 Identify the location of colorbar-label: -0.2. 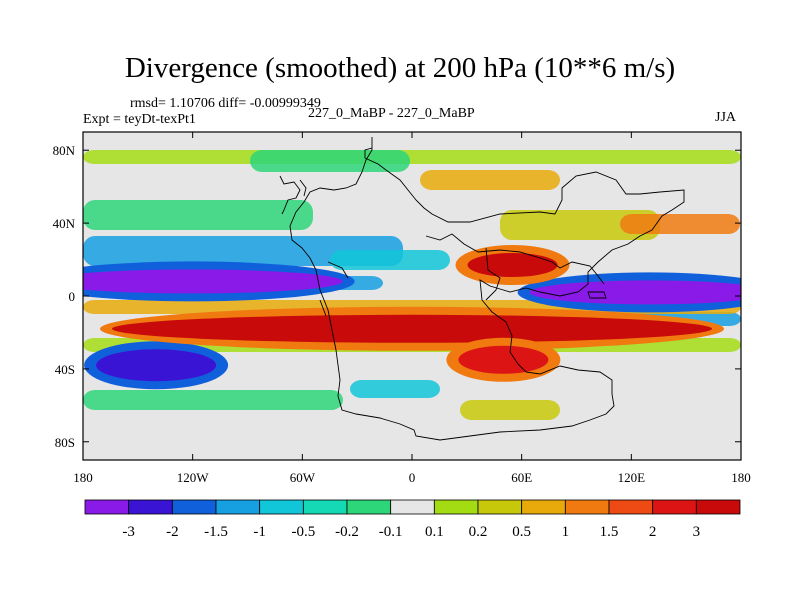
(347, 532).